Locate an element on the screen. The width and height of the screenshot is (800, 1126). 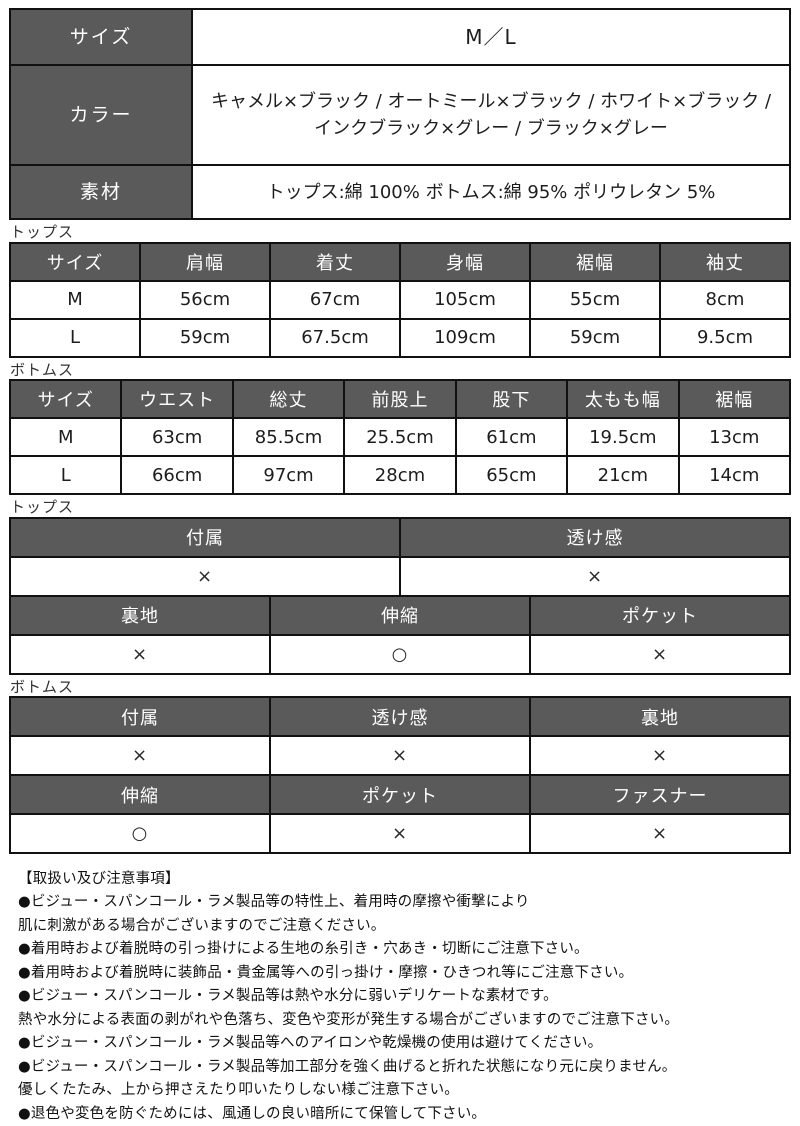
bottoms-meas-header-size: サイズ is located at coordinates (65, 399).